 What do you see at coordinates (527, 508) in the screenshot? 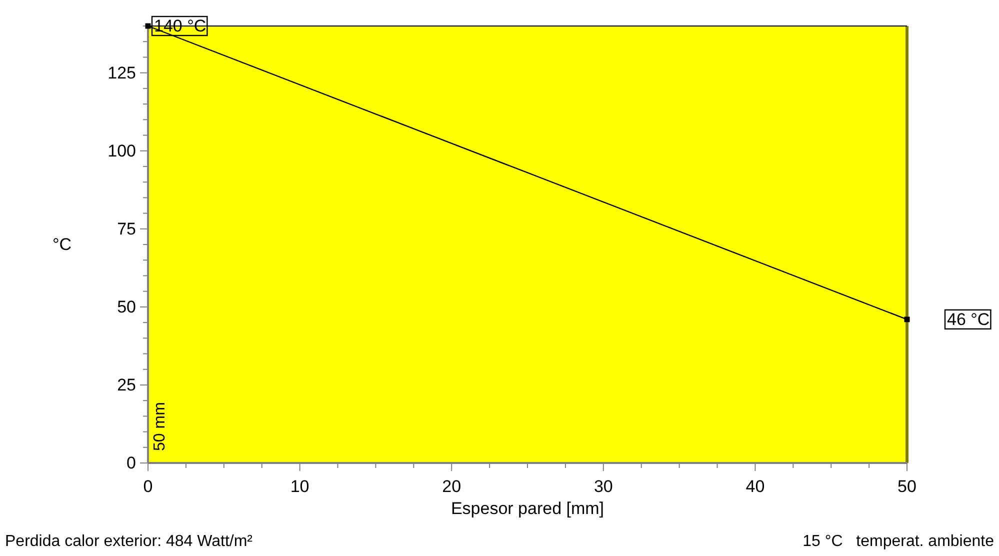
I see `x-axis-title: Espesor pared [mm]` at bounding box center [527, 508].